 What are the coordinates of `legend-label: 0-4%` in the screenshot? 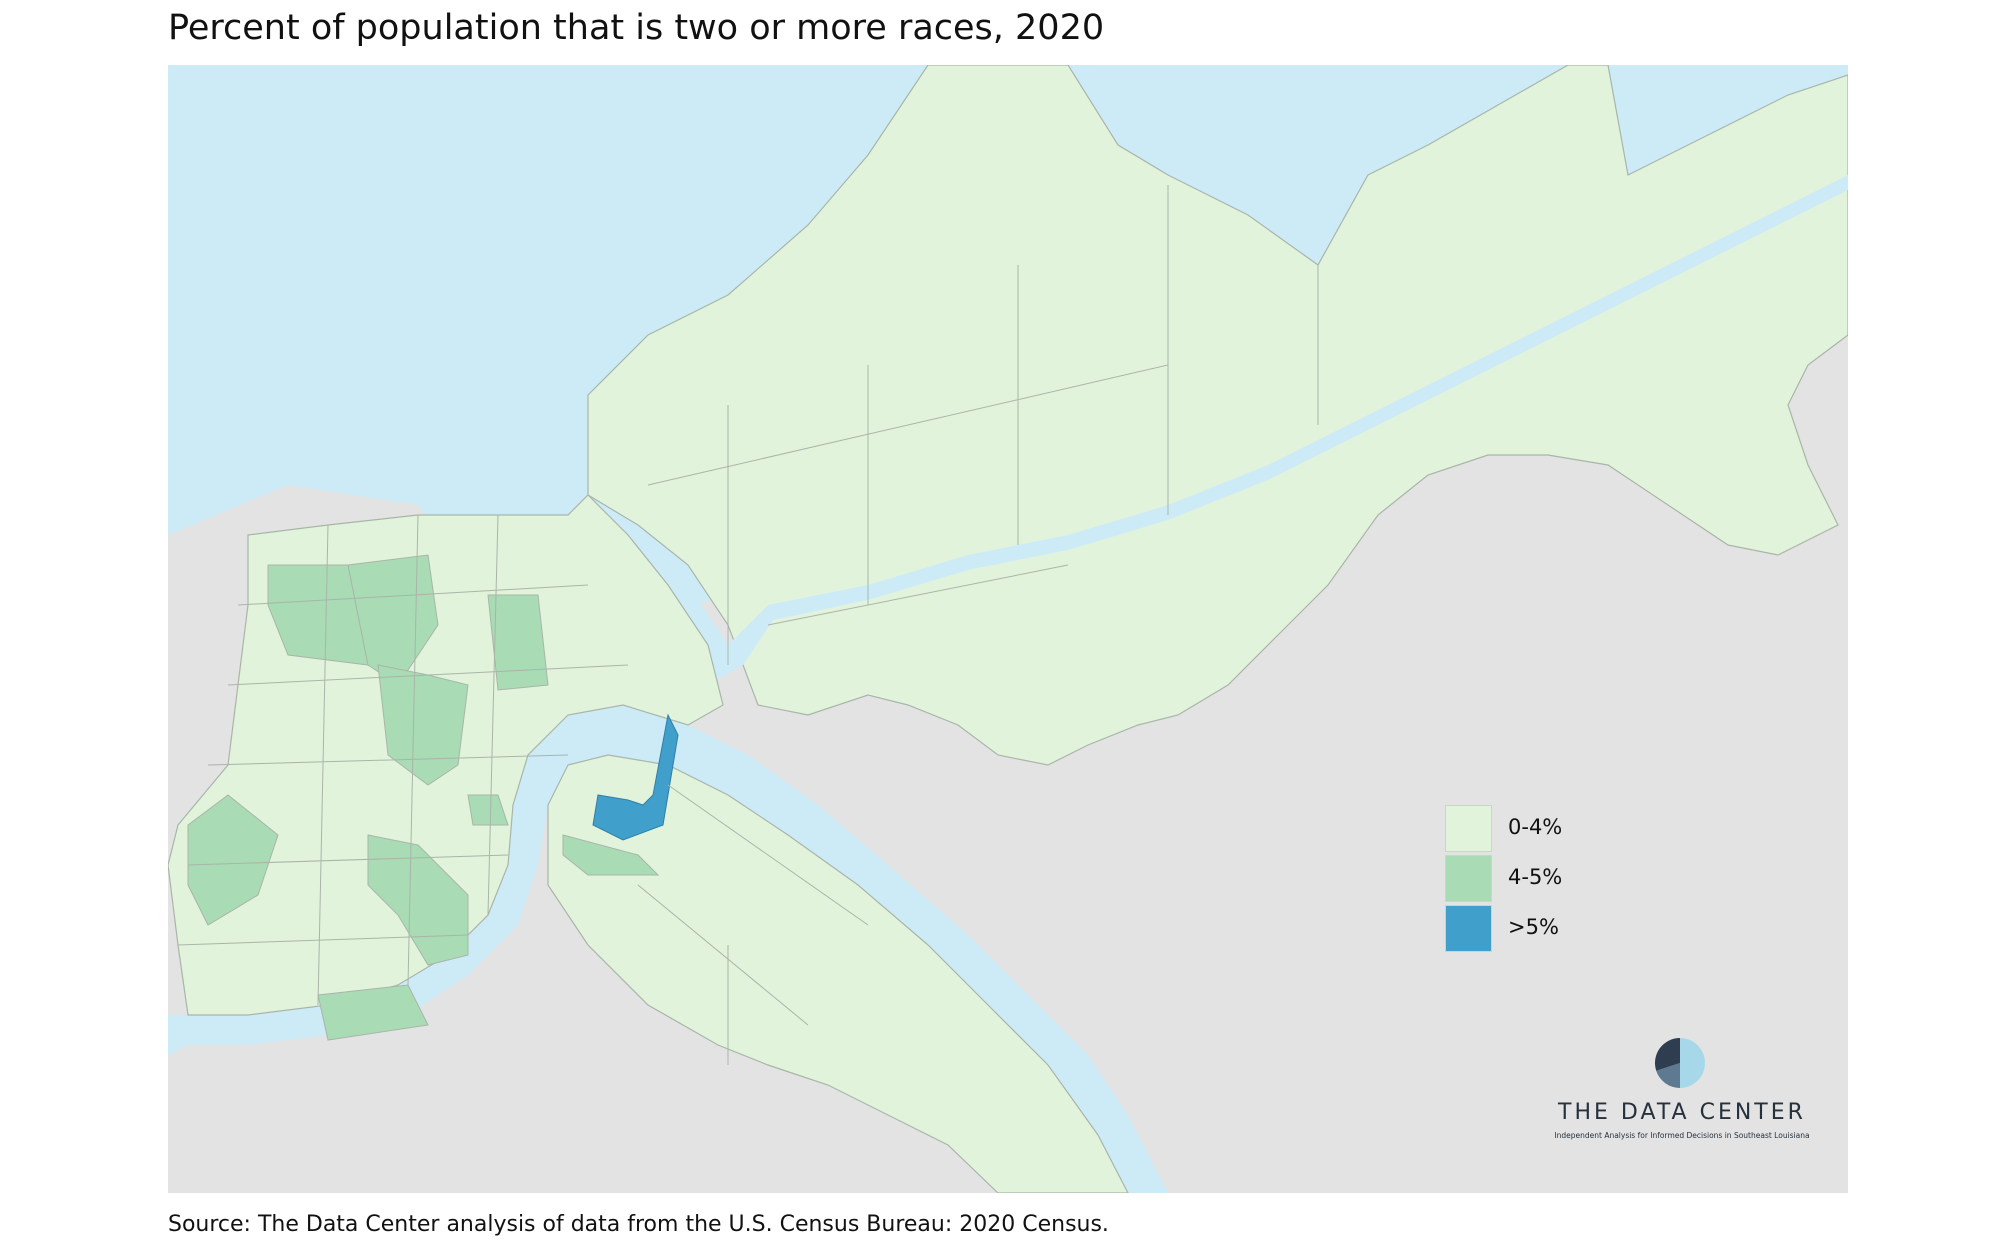 It's located at (1535, 827).